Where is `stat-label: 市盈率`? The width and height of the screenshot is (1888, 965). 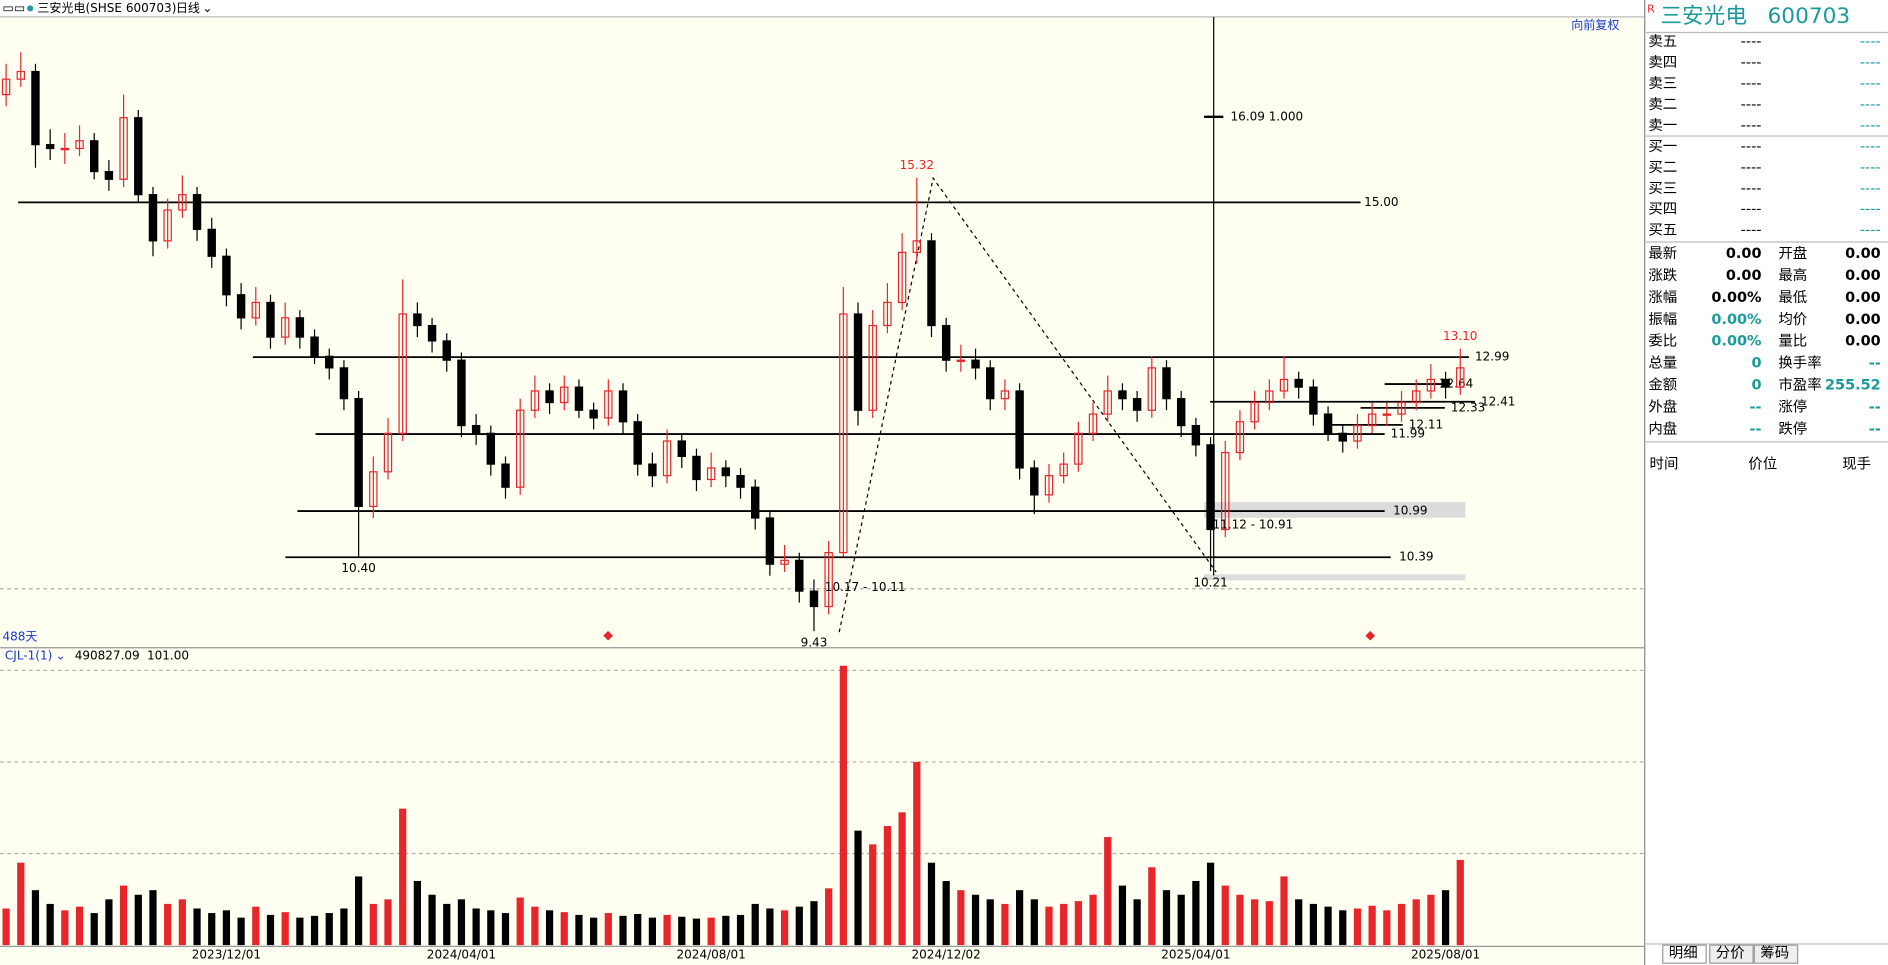 stat-label: 市盈率 is located at coordinates (1799, 385).